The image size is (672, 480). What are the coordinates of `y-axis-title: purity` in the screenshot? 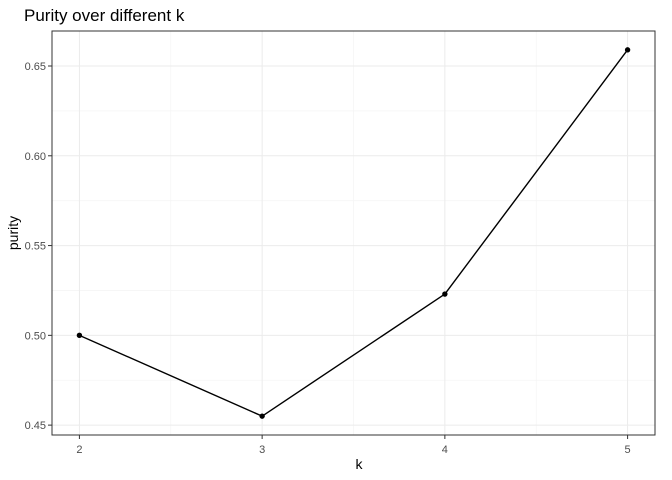 It's located at (13, 233).